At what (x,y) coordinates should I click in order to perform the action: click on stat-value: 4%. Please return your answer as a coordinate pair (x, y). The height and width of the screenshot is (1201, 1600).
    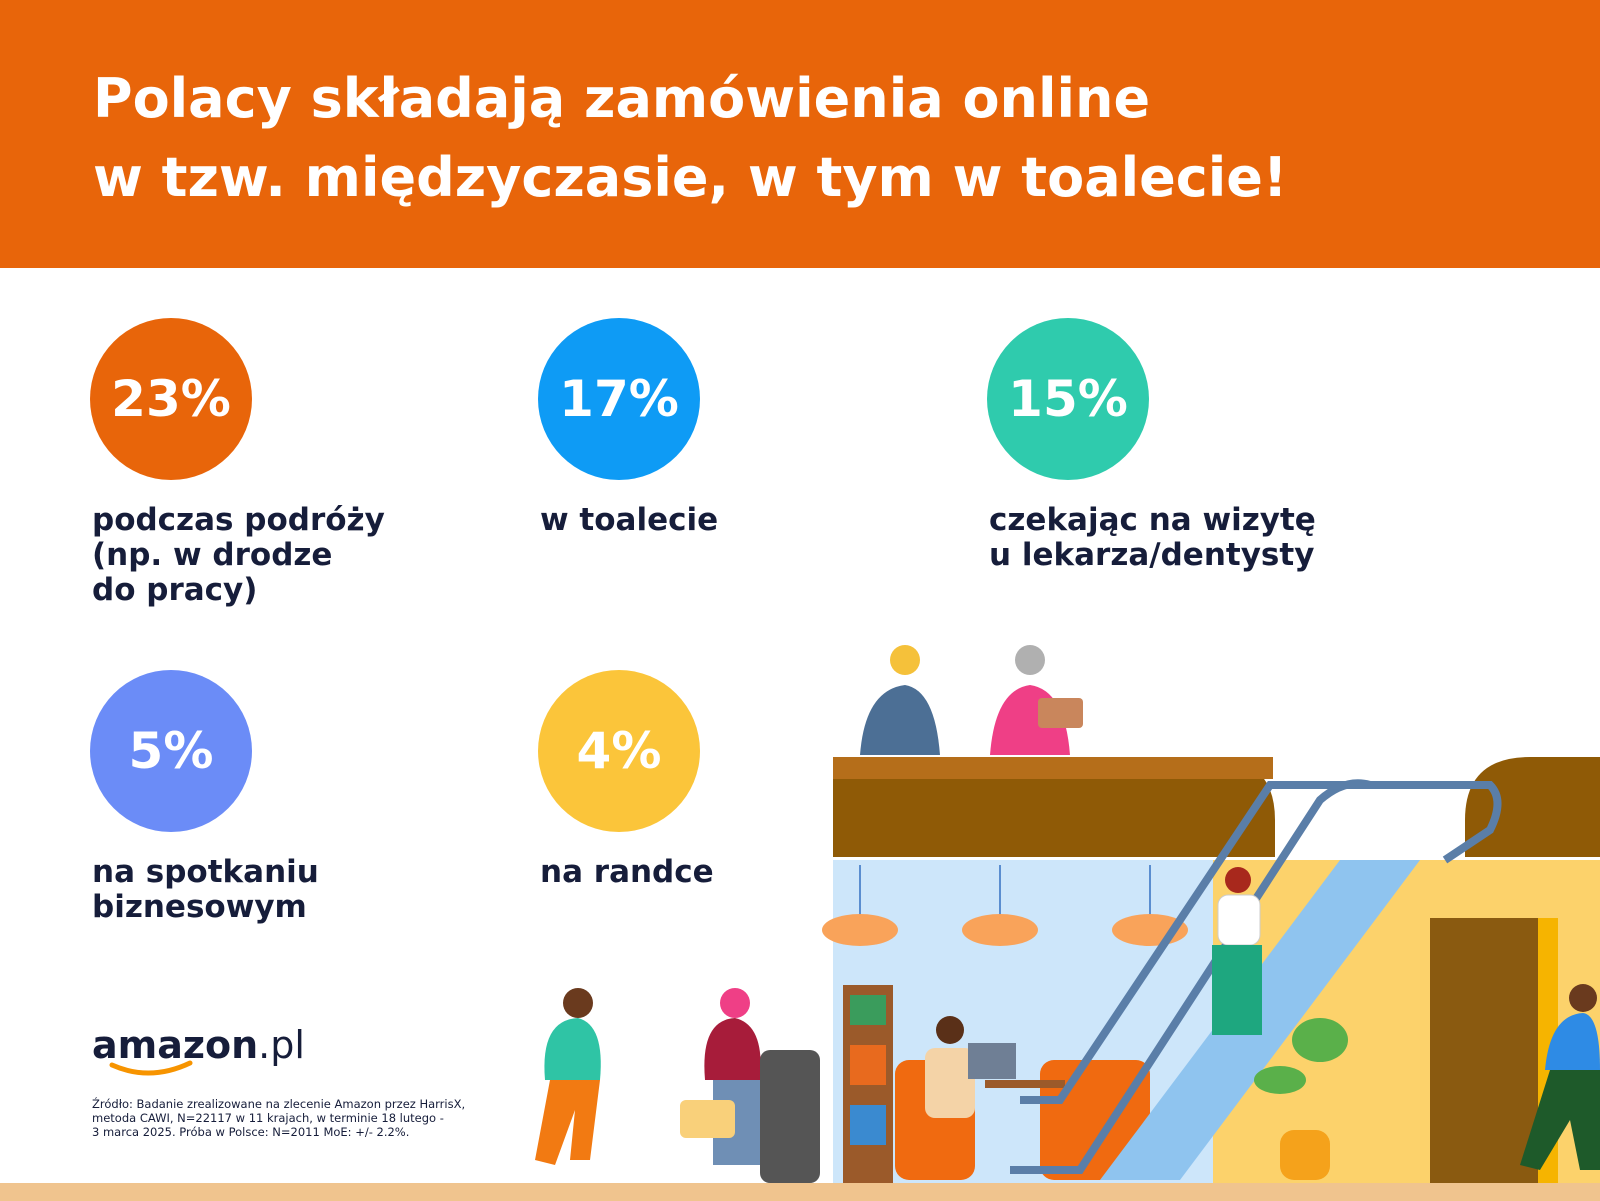
    Looking at the image, I should click on (619, 751).